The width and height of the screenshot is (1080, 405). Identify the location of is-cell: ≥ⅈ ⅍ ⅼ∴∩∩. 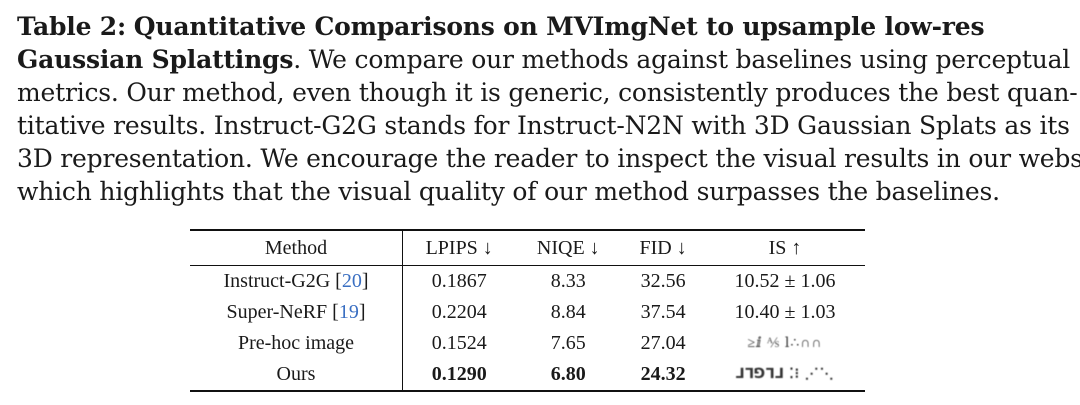
(785, 343).